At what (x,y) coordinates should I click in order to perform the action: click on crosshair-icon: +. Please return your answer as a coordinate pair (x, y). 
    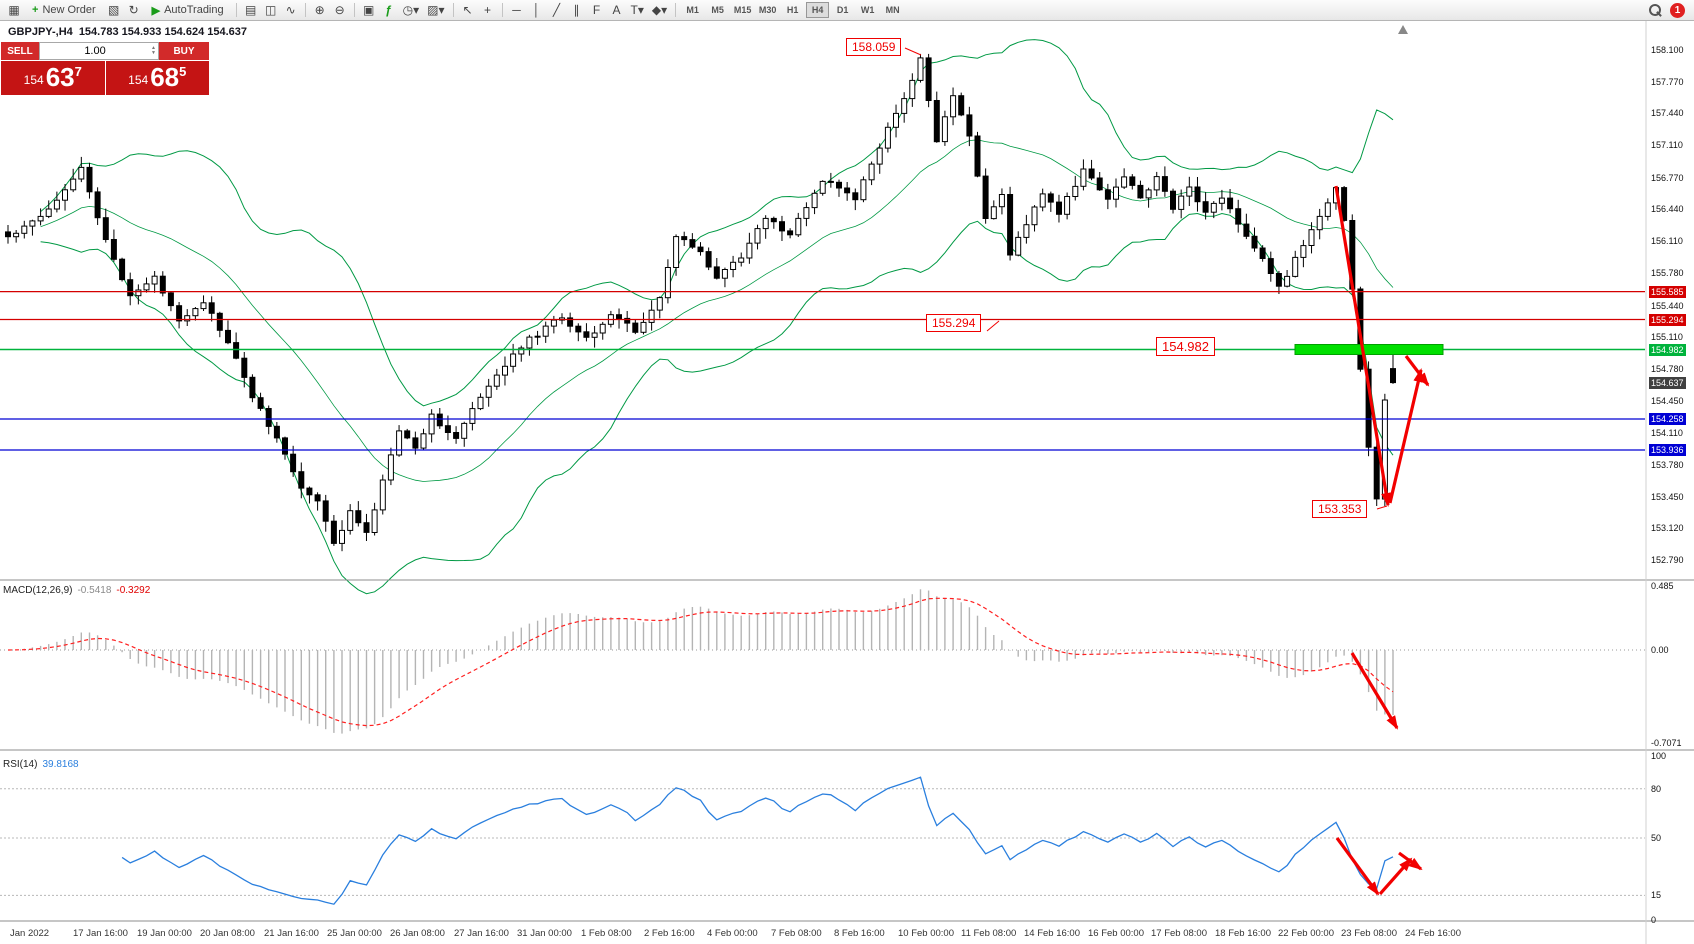
    Looking at the image, I should click on (488, 10).